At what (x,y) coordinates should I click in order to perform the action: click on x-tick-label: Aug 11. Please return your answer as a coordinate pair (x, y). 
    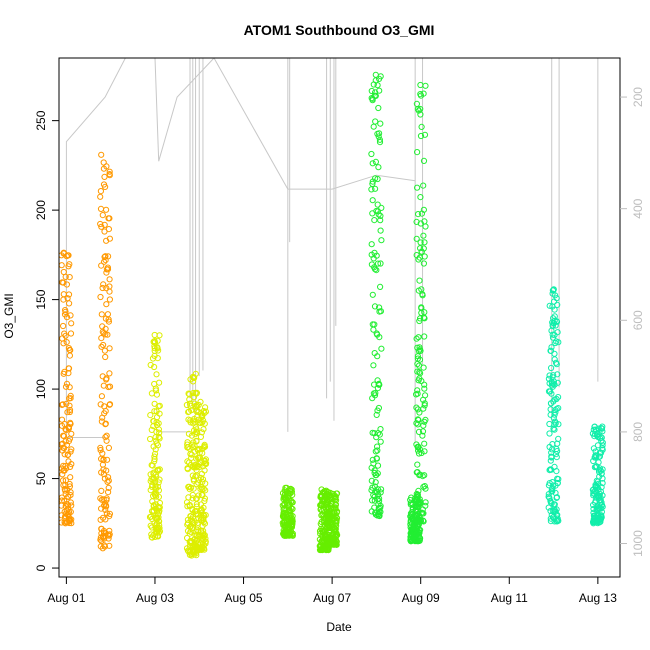
    Looking at the image, I should click on (509, 598).